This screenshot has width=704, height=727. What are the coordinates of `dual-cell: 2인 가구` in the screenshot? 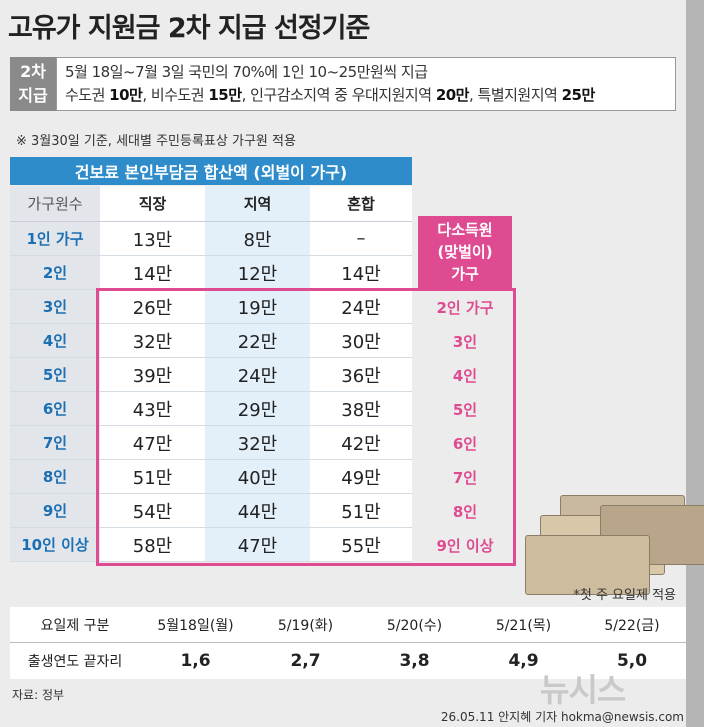 It's located at (465, 307).